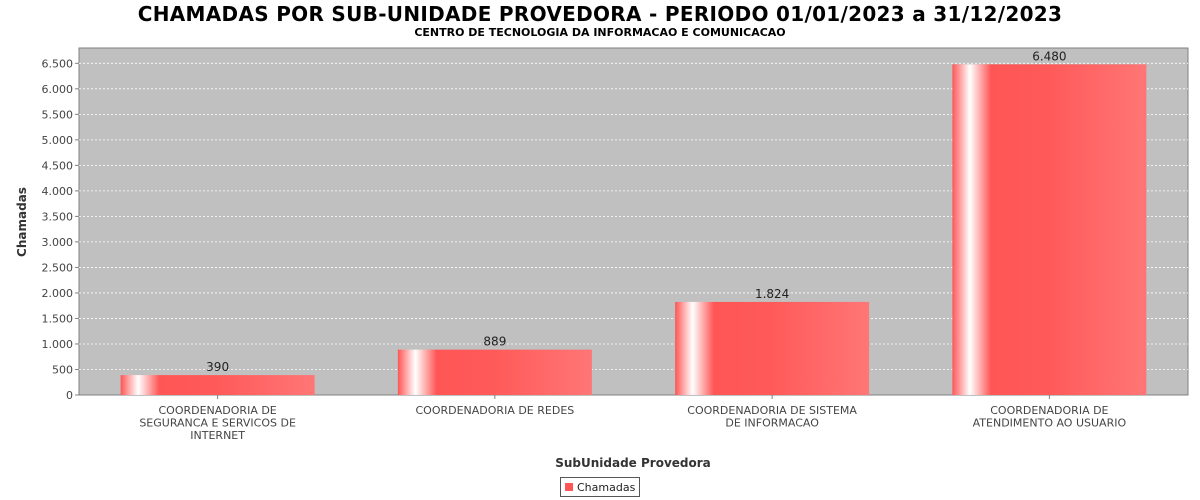 This screenshot has width=1200, height=500. What do you see at coordinates (606, 487) in the screenshot?
I see `legend-label: Chamadas` at bounding box center [606, 487].